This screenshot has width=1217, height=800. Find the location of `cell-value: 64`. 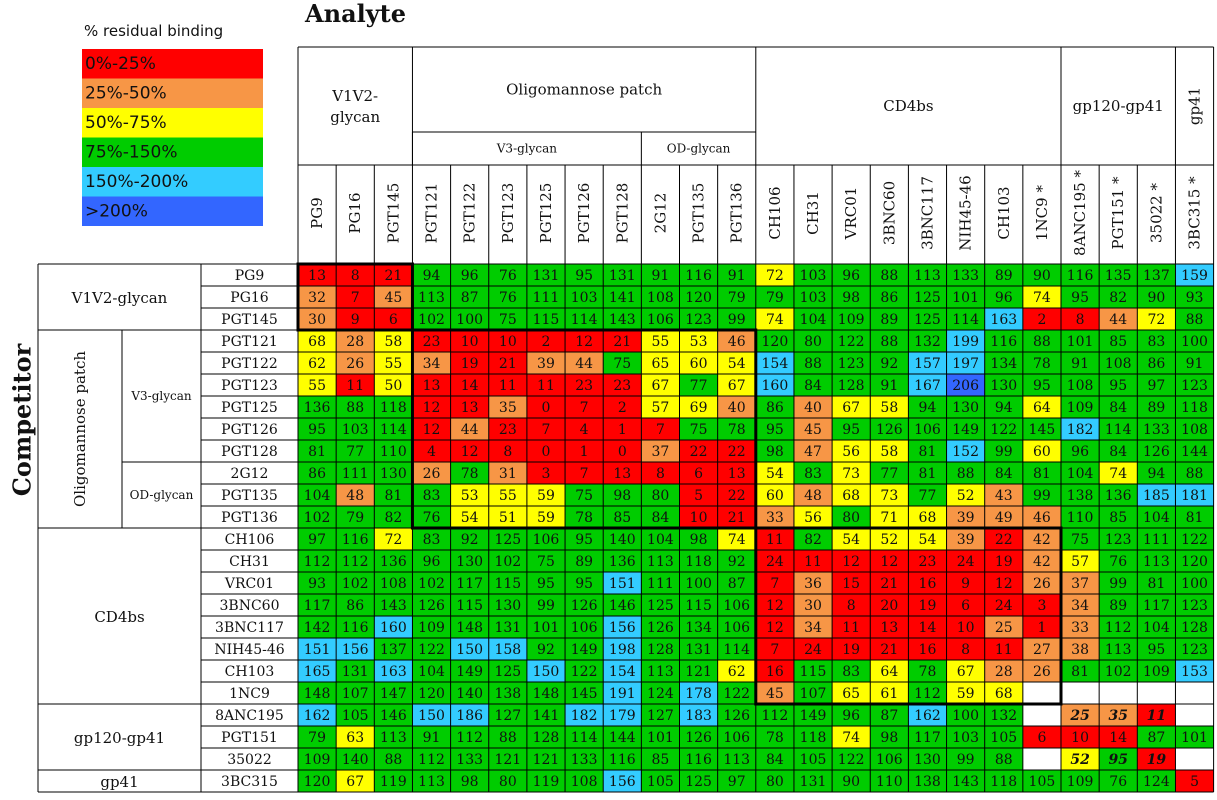

cell-value: 64 is located at coordinates (889, 672).